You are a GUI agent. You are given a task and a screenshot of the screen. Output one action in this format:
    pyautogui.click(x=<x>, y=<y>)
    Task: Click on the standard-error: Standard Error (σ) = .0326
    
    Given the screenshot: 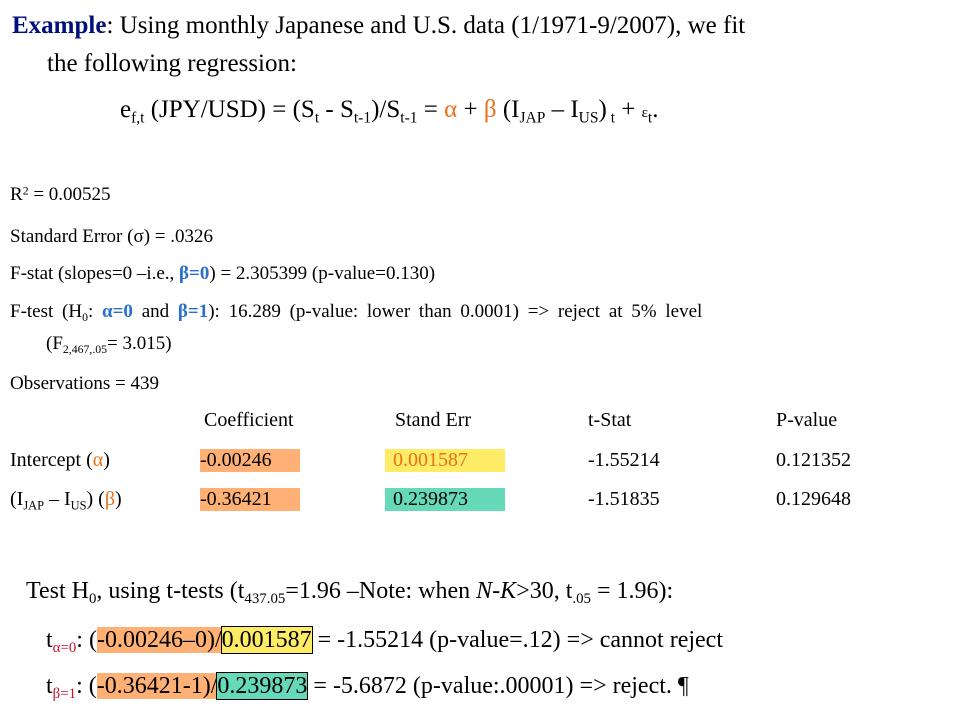 What is the action you would take?
    pyautogui.click(x=111, y=236)
    